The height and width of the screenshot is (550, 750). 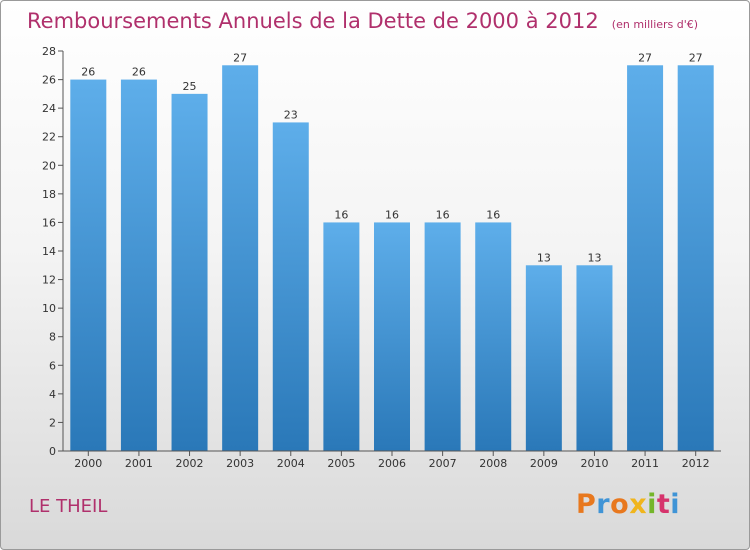 What do you see at coordinates (189, 272) in the screenshot?
I see `bar-2002` at bounding box center [189, 272].